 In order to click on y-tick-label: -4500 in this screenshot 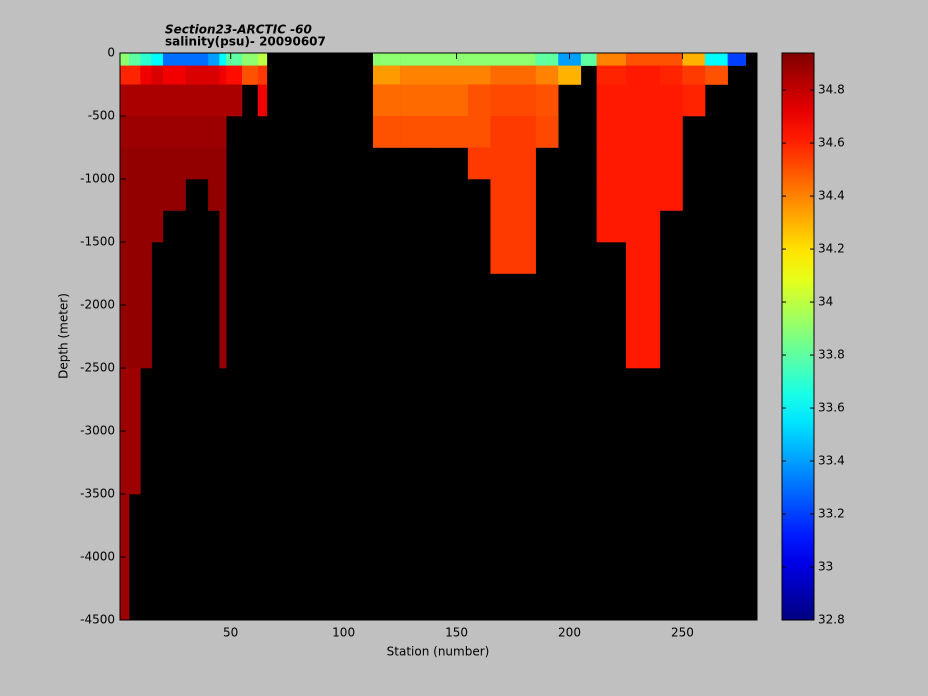, I will do `click(97, 620)`.